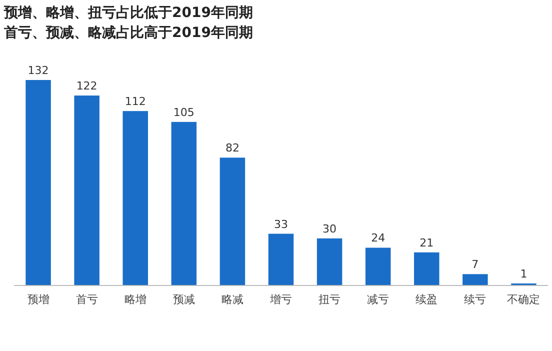 The image size is (552, 351). What do you see at coordinates (128, 33) in the screenshot?
I see `subtitle: 首亏、预减、略减占比高于2019年同期` at bounding box center [128, 33].